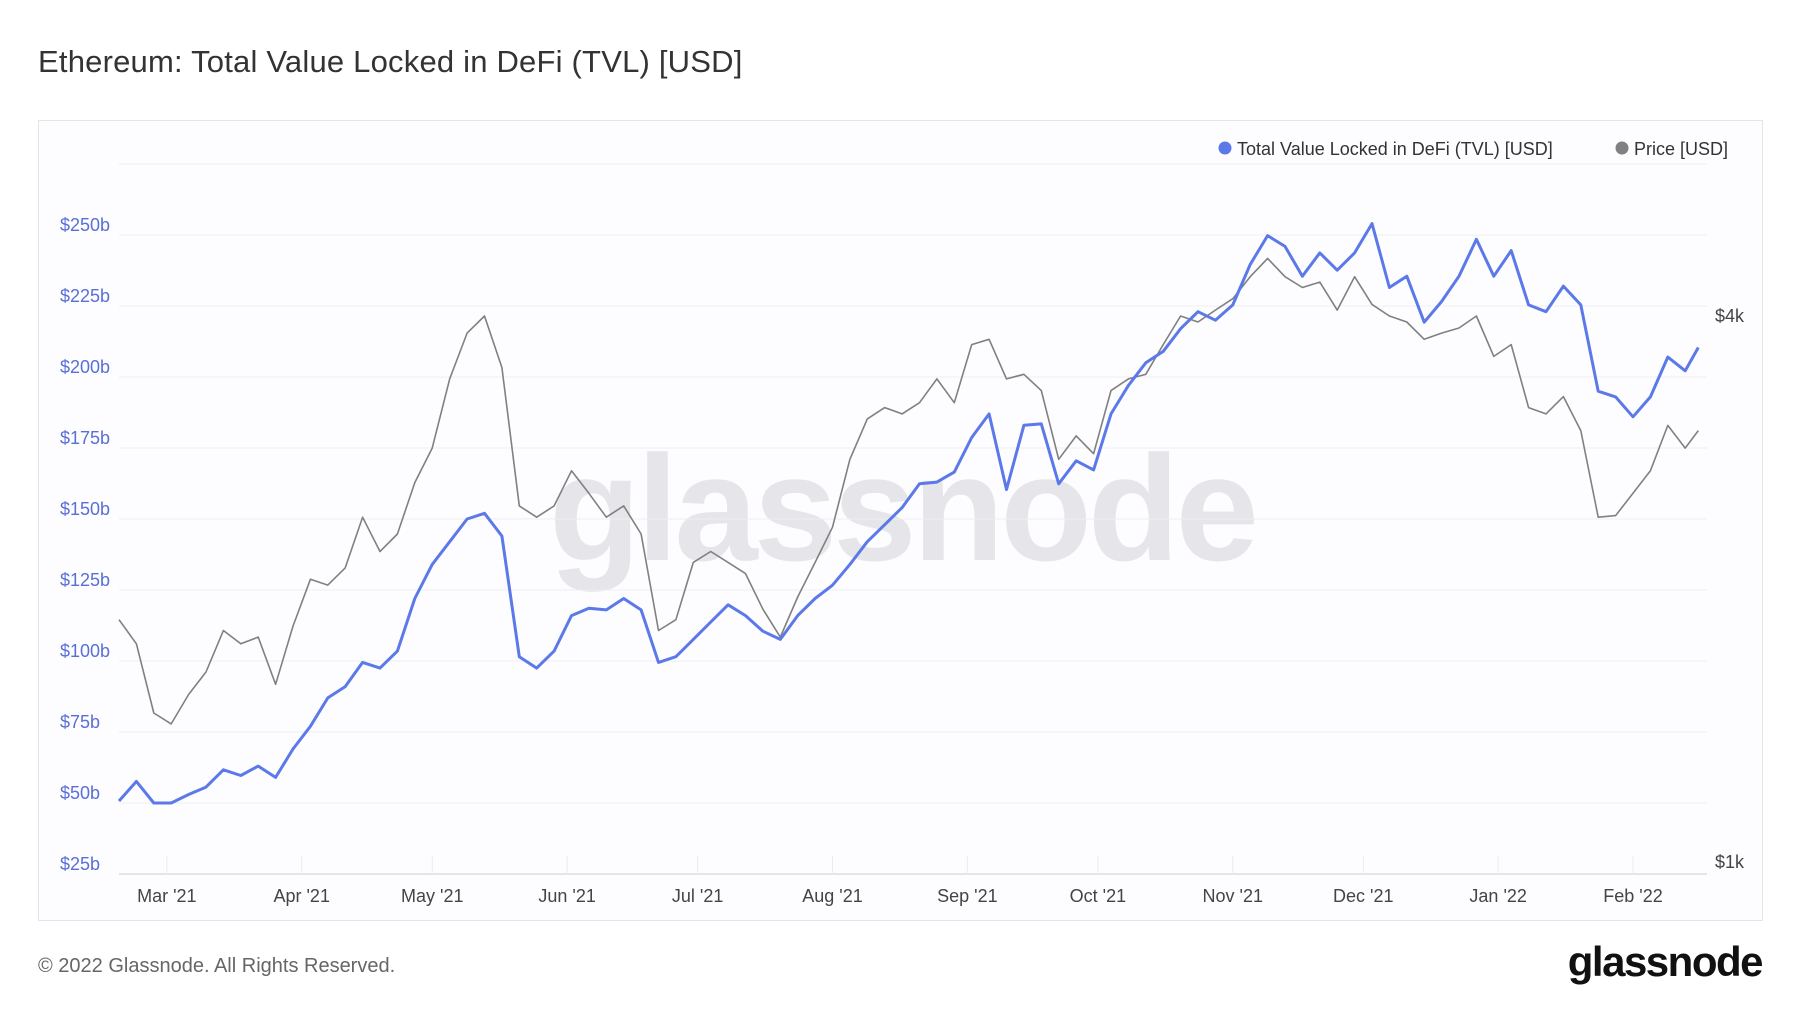  What do you see at coordinates (85, 509) in the screenshot?
I see `y-left-tick-label: $150b` at bounding box center [85, 509].